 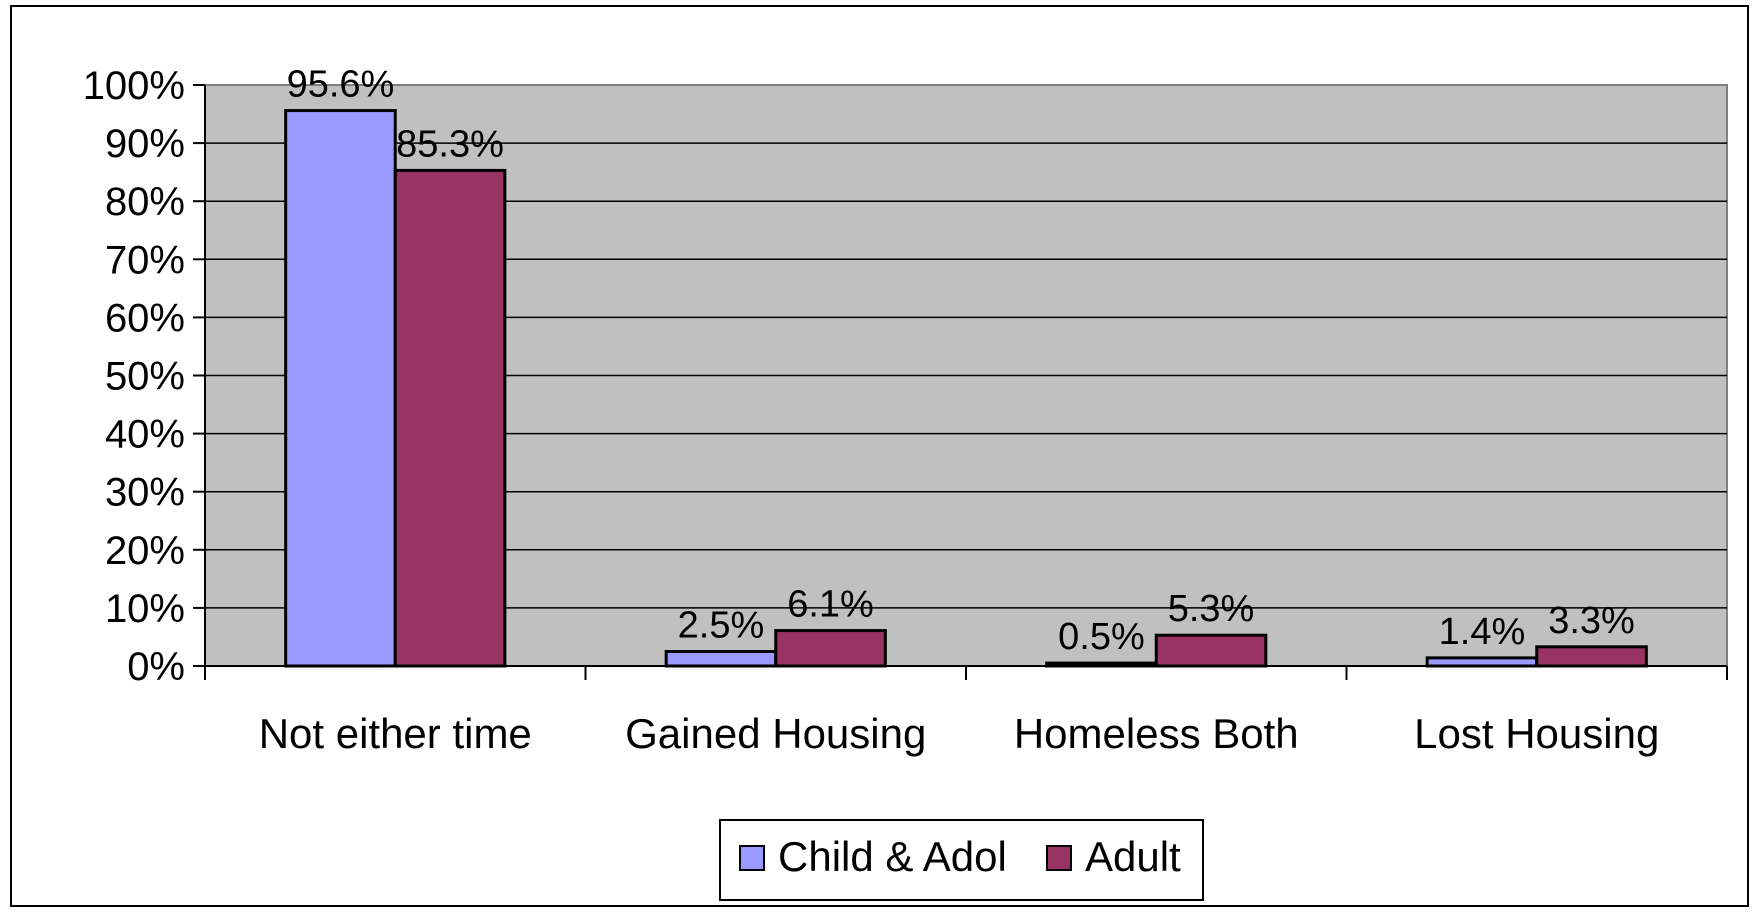 What do you see at coordinates (145, 435) in the screenshot?
I see `y-tick-label: 40%` at bounding box center [145, 435].